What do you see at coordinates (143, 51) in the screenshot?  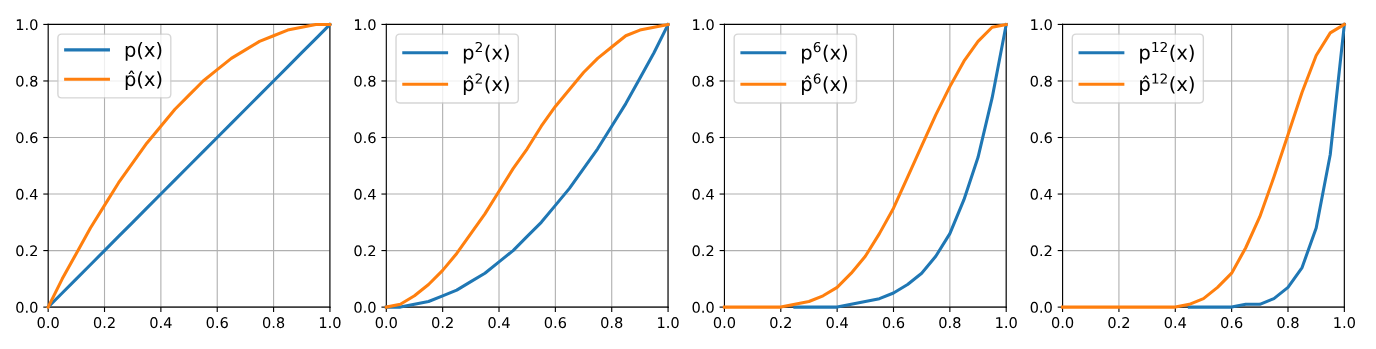 I see `legend-label: p(x)` at bounding box center [143, 51].